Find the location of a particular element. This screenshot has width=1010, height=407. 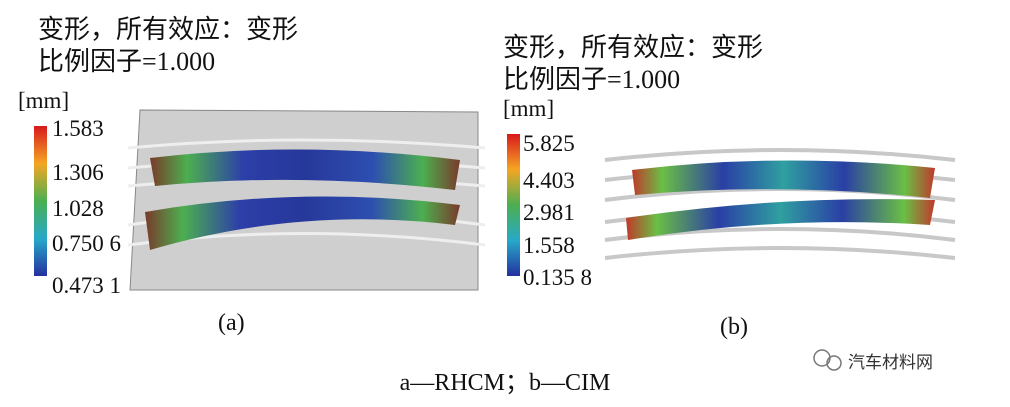

caption: a—RHCM；b—CIM is located at coordinates (505, 383).